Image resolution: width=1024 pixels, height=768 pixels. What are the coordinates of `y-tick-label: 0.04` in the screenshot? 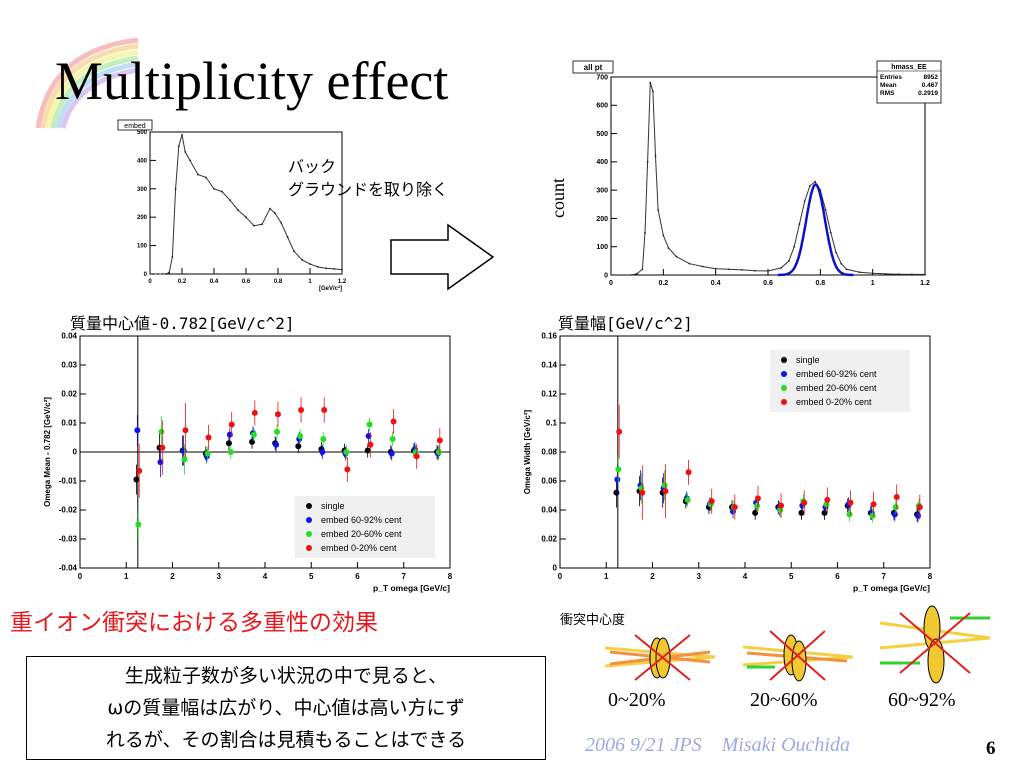 It's located at (549, 510).